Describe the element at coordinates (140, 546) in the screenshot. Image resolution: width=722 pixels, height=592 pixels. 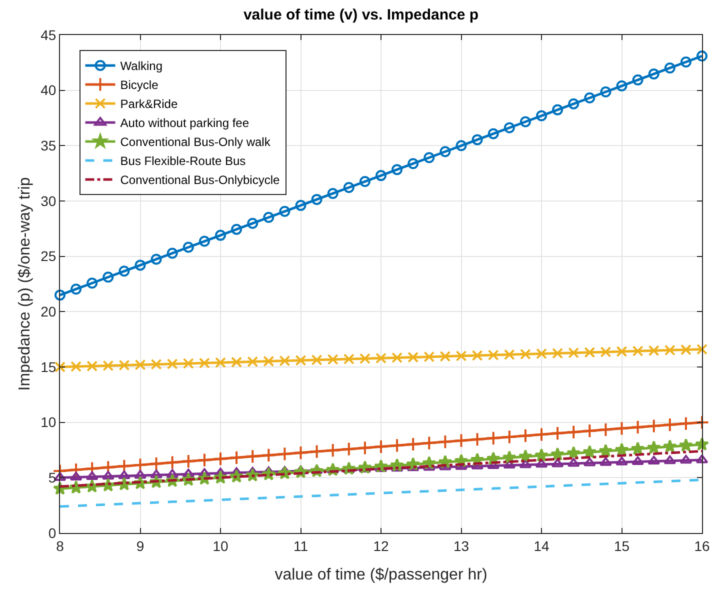
I see `x-tick-label: 9` at that location.